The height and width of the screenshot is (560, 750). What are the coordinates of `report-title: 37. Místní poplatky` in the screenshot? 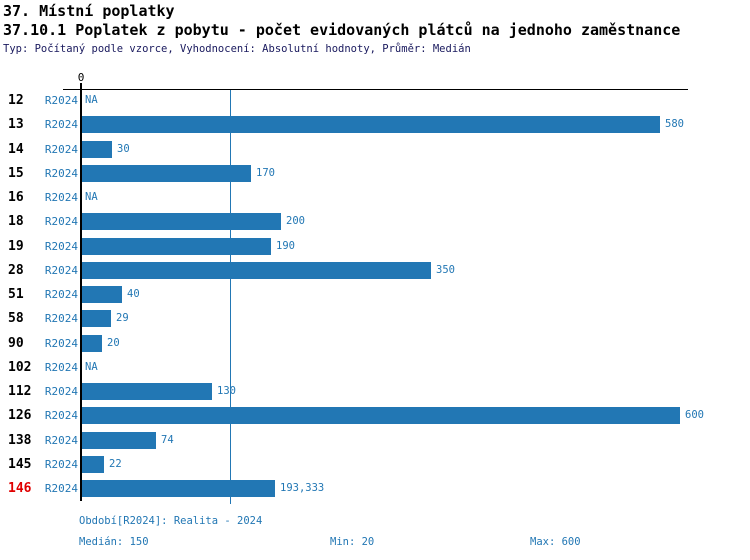 It's located at (89, 11).